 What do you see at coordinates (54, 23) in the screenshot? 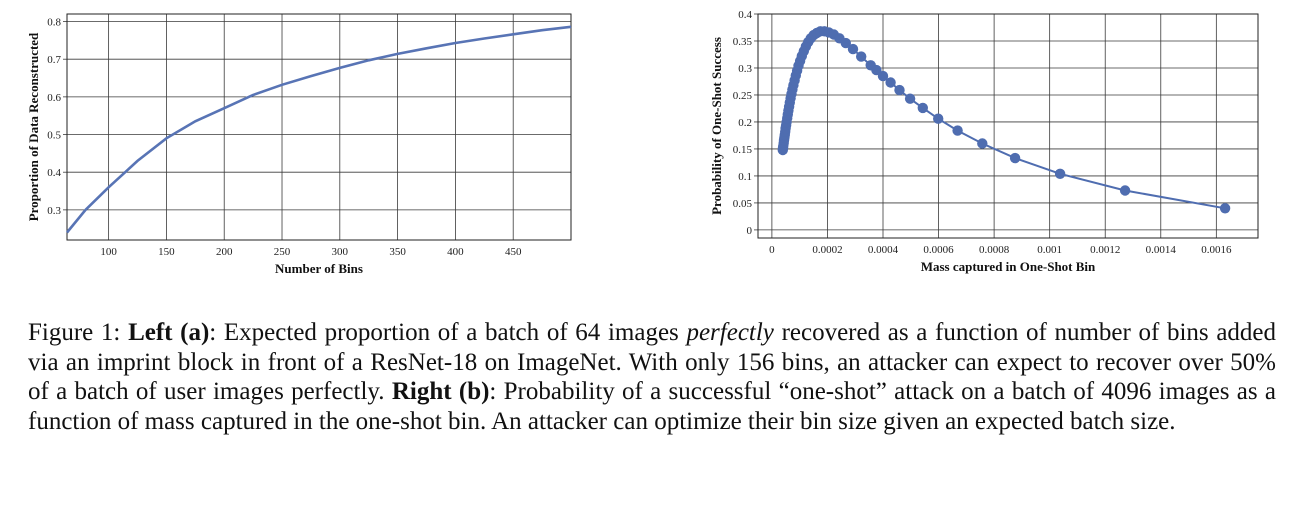
I see `left-y-tick-label: 0.8` at bounding box center [54, 23].